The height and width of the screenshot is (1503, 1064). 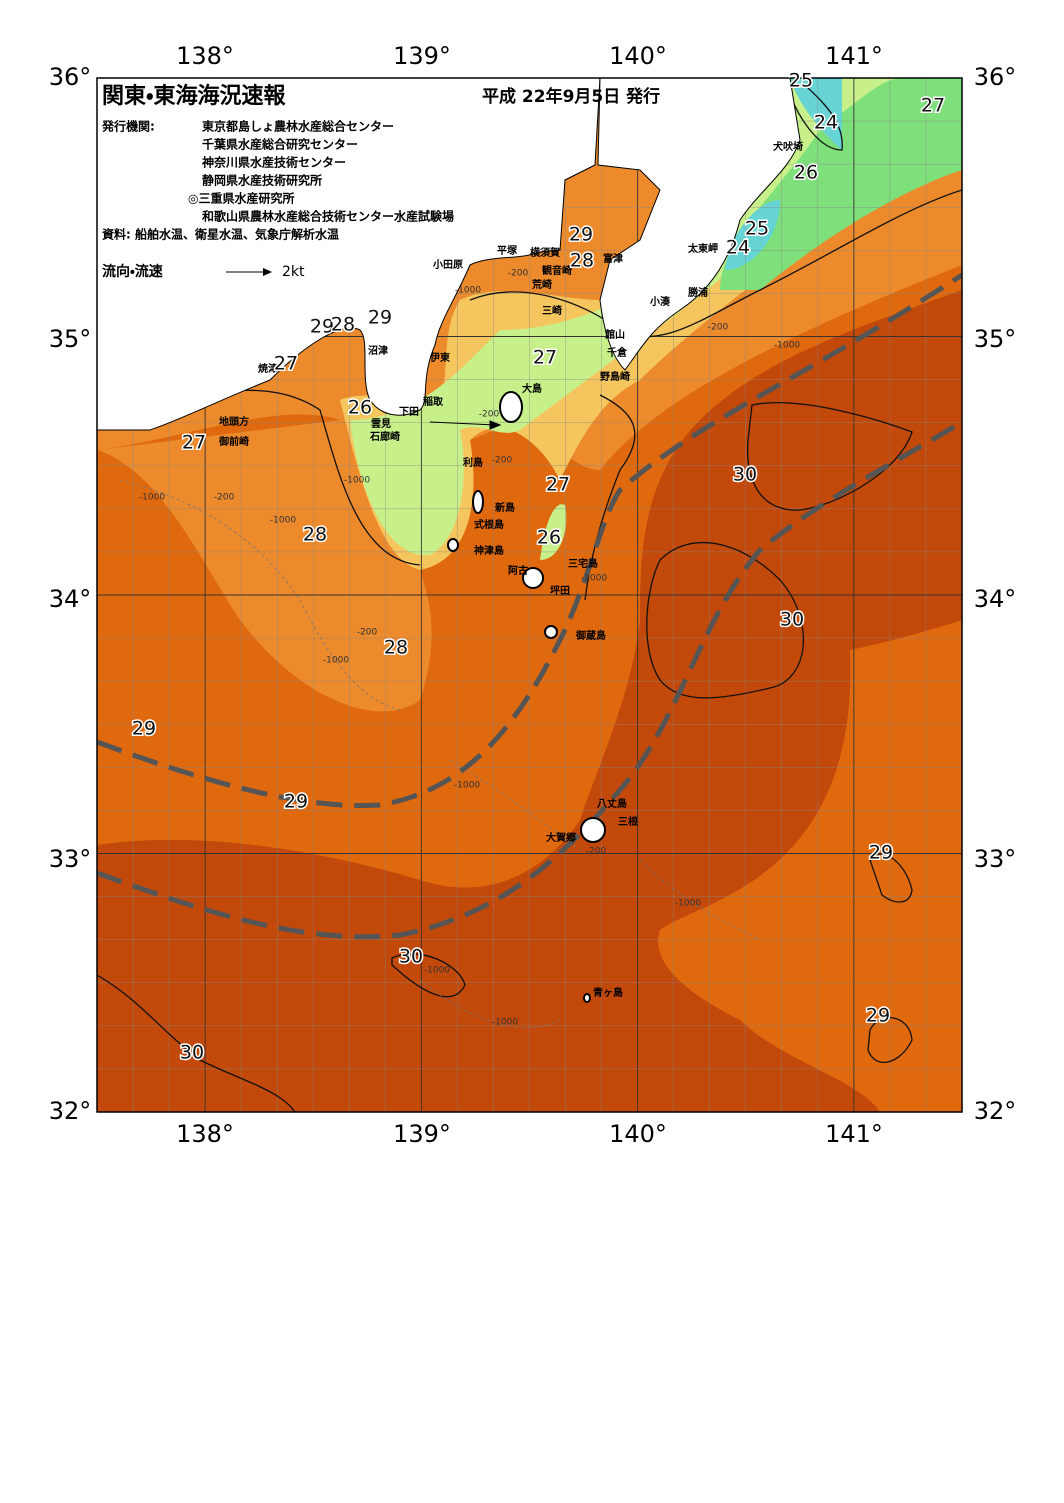 What do you see at coordinates (489, 524) in the screenshot?
I see `place-name: 式根島` at bounding box center [489, 524].